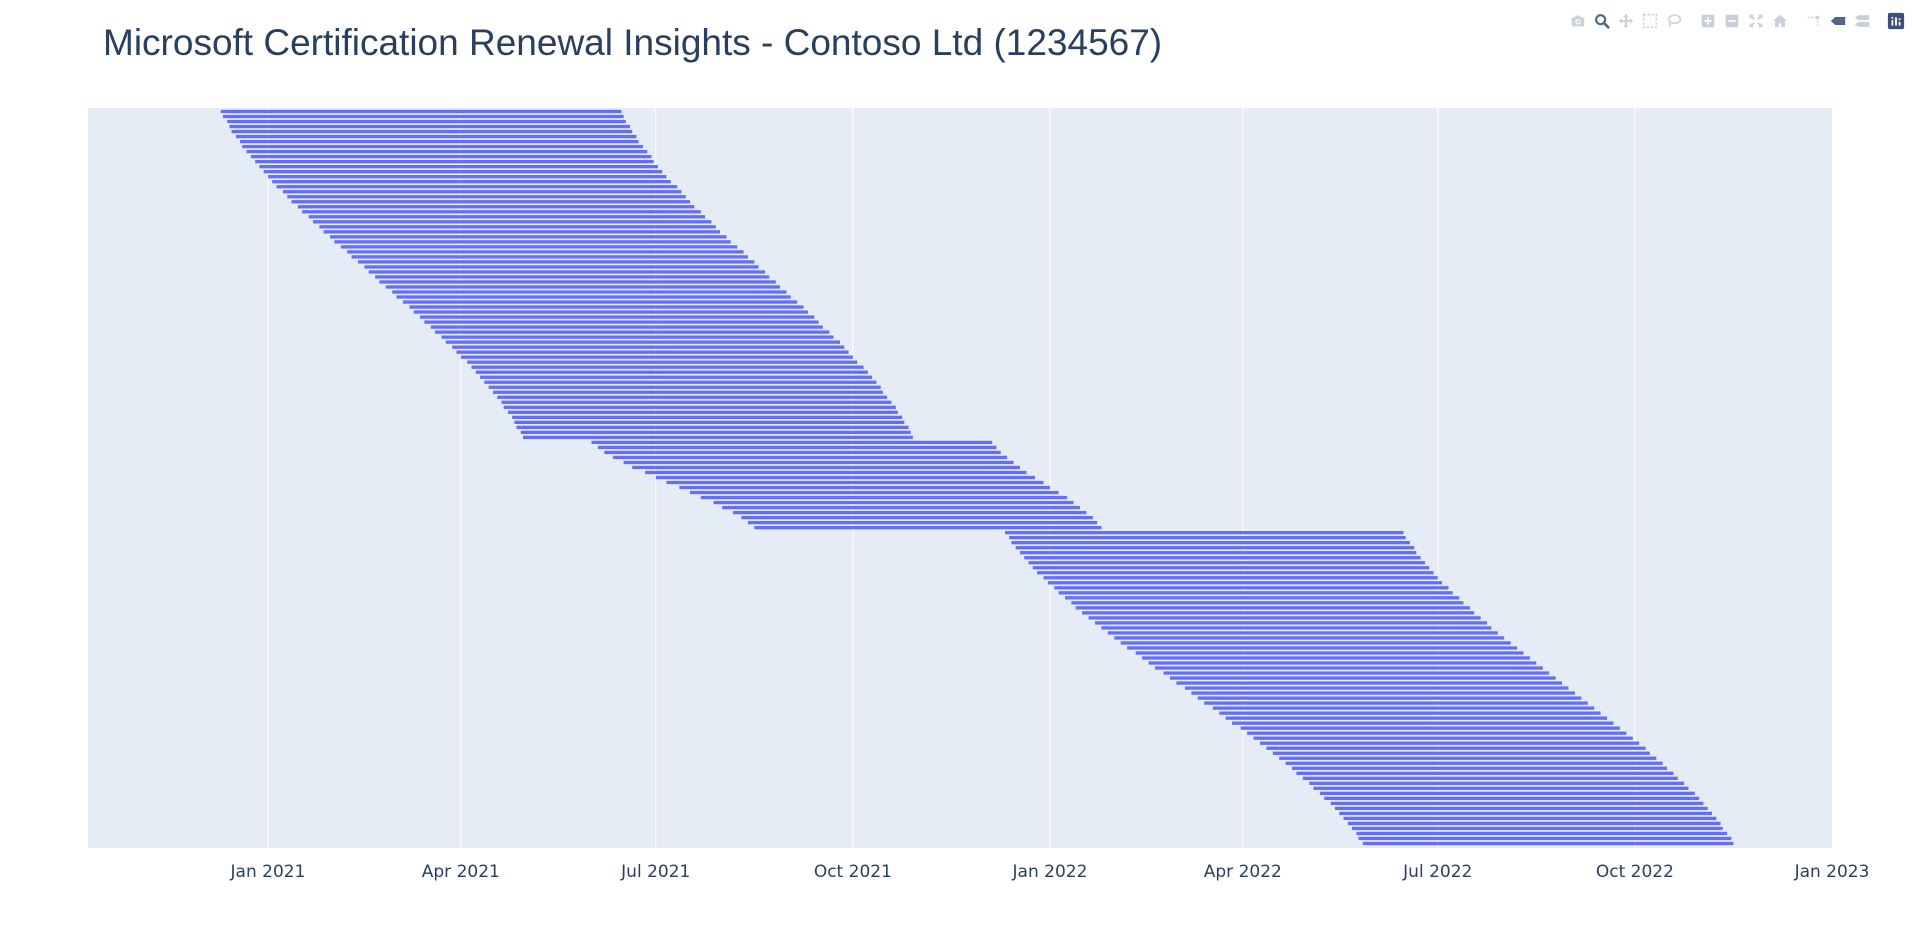 The image size is (1920, 937). Describe the element at coordinates (1814, 21) in the screenshot. I see `toggle-spikelines-button` at that location.